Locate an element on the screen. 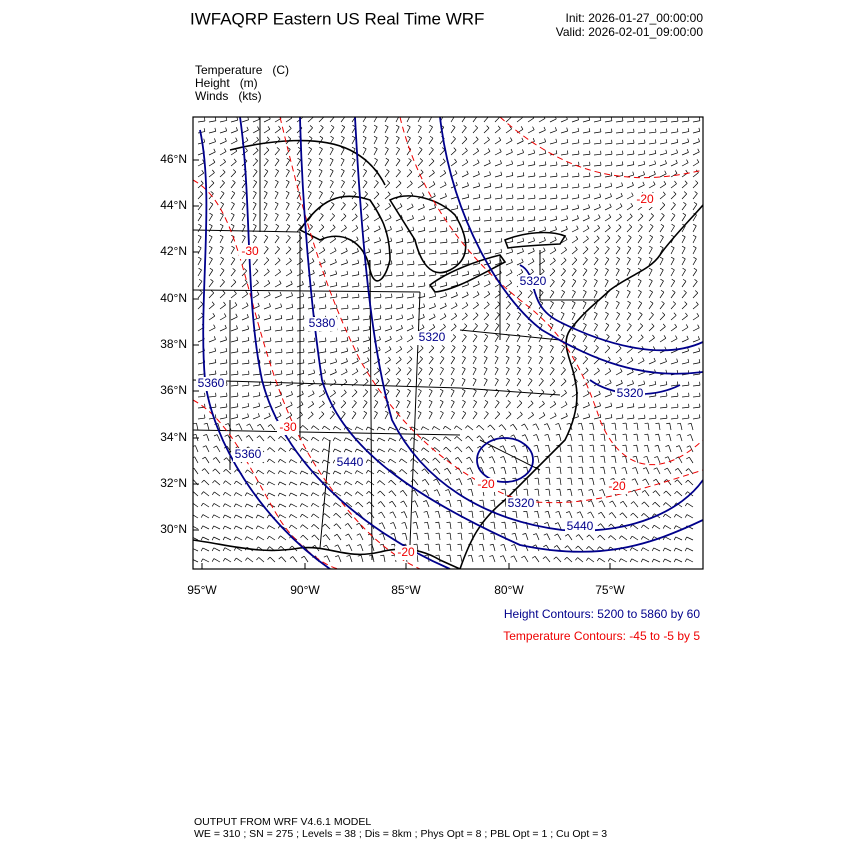 Image resolution: width=850 pixels, height=855 pixels. legend-height: Height Contours: 5200 to 5860 by 60 is located at coordinates (602, 614).